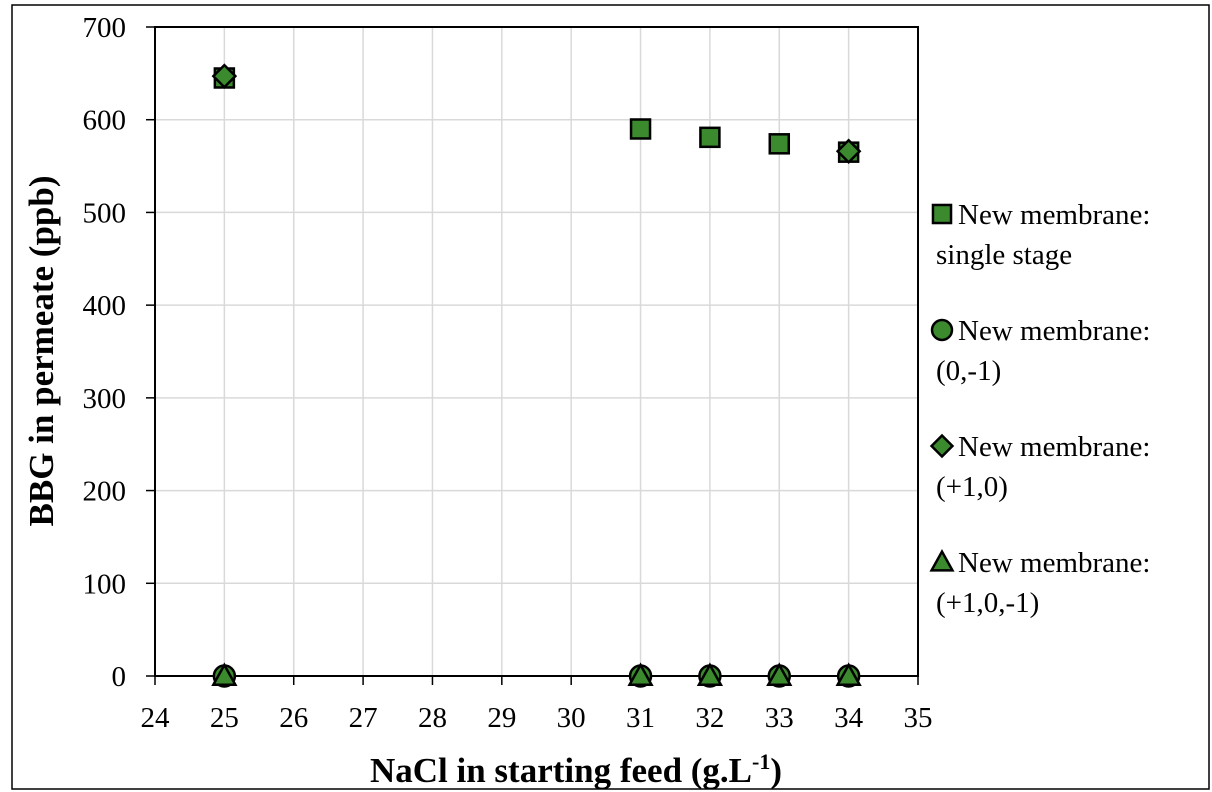 This screenshot has width=1212, height=792. Describe the element at coordinates (363, 718) in the screenshot. I see `x-tick-label: 27` at that location.